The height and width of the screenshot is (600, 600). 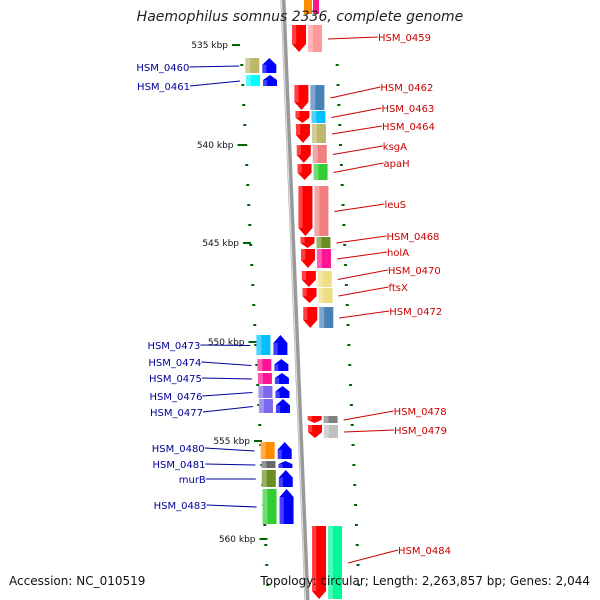 What do you see at coordinates (322, 317) in the screenshot?
I see `gene-block-HSM_0472-shade` at bounding box center [322, 317].